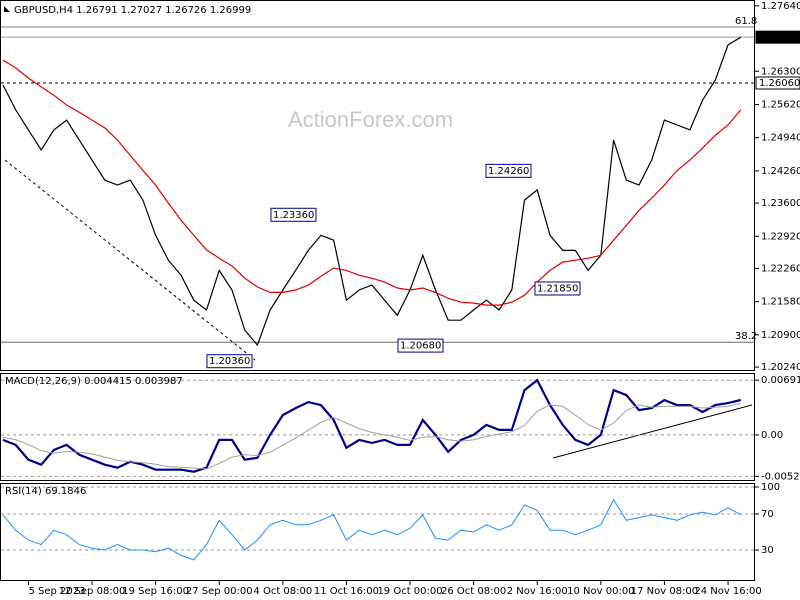  I want to click on level-label: 1.26060, so click(779, 83).